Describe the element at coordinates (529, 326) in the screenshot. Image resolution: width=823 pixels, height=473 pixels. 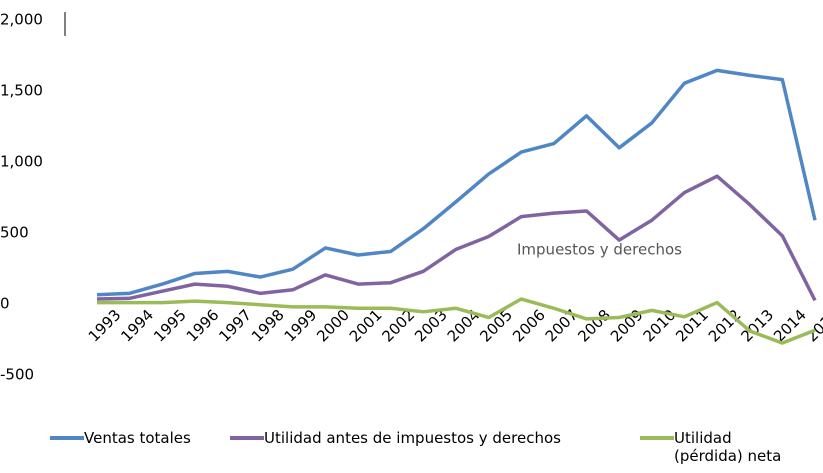
I see `x-tick-label: 2006` at that location.